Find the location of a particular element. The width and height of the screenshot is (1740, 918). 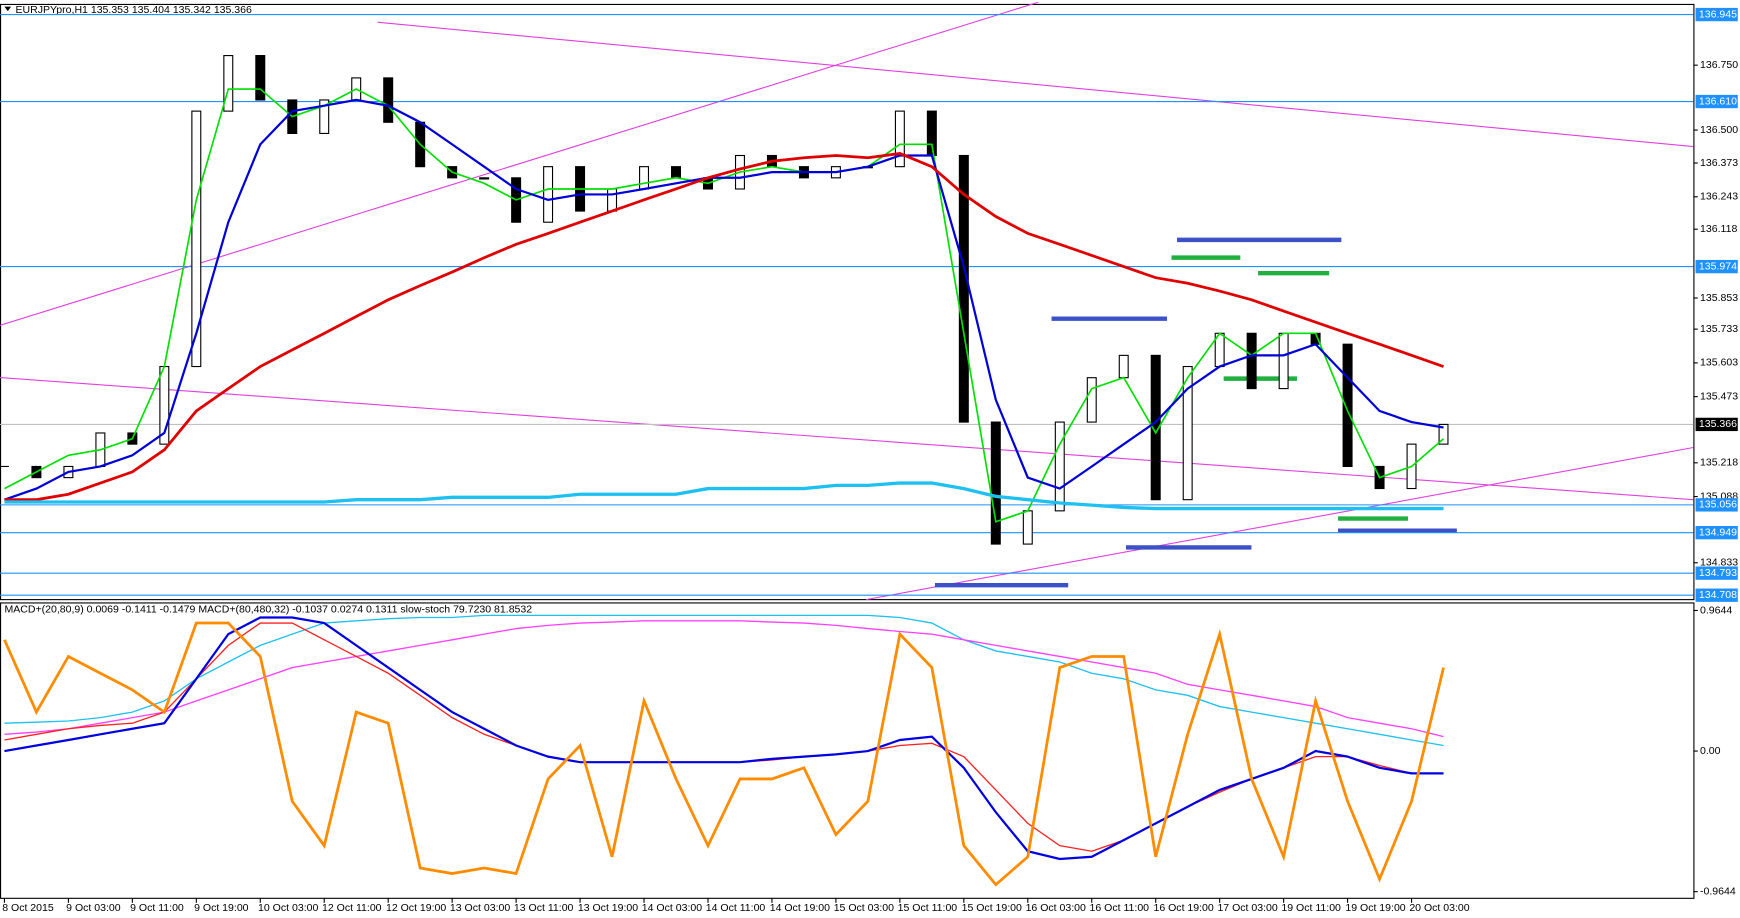

x-tick-label: 17 Oct 03:00 is located at coordinates (1247, 908).